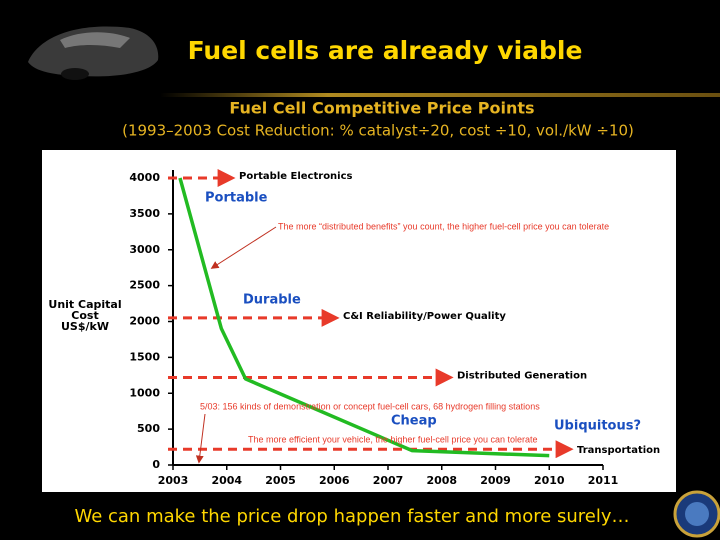  Describe the element at coordinates (144, 213) in the screenshot. I see `y-tick-label: 3500` at that location.